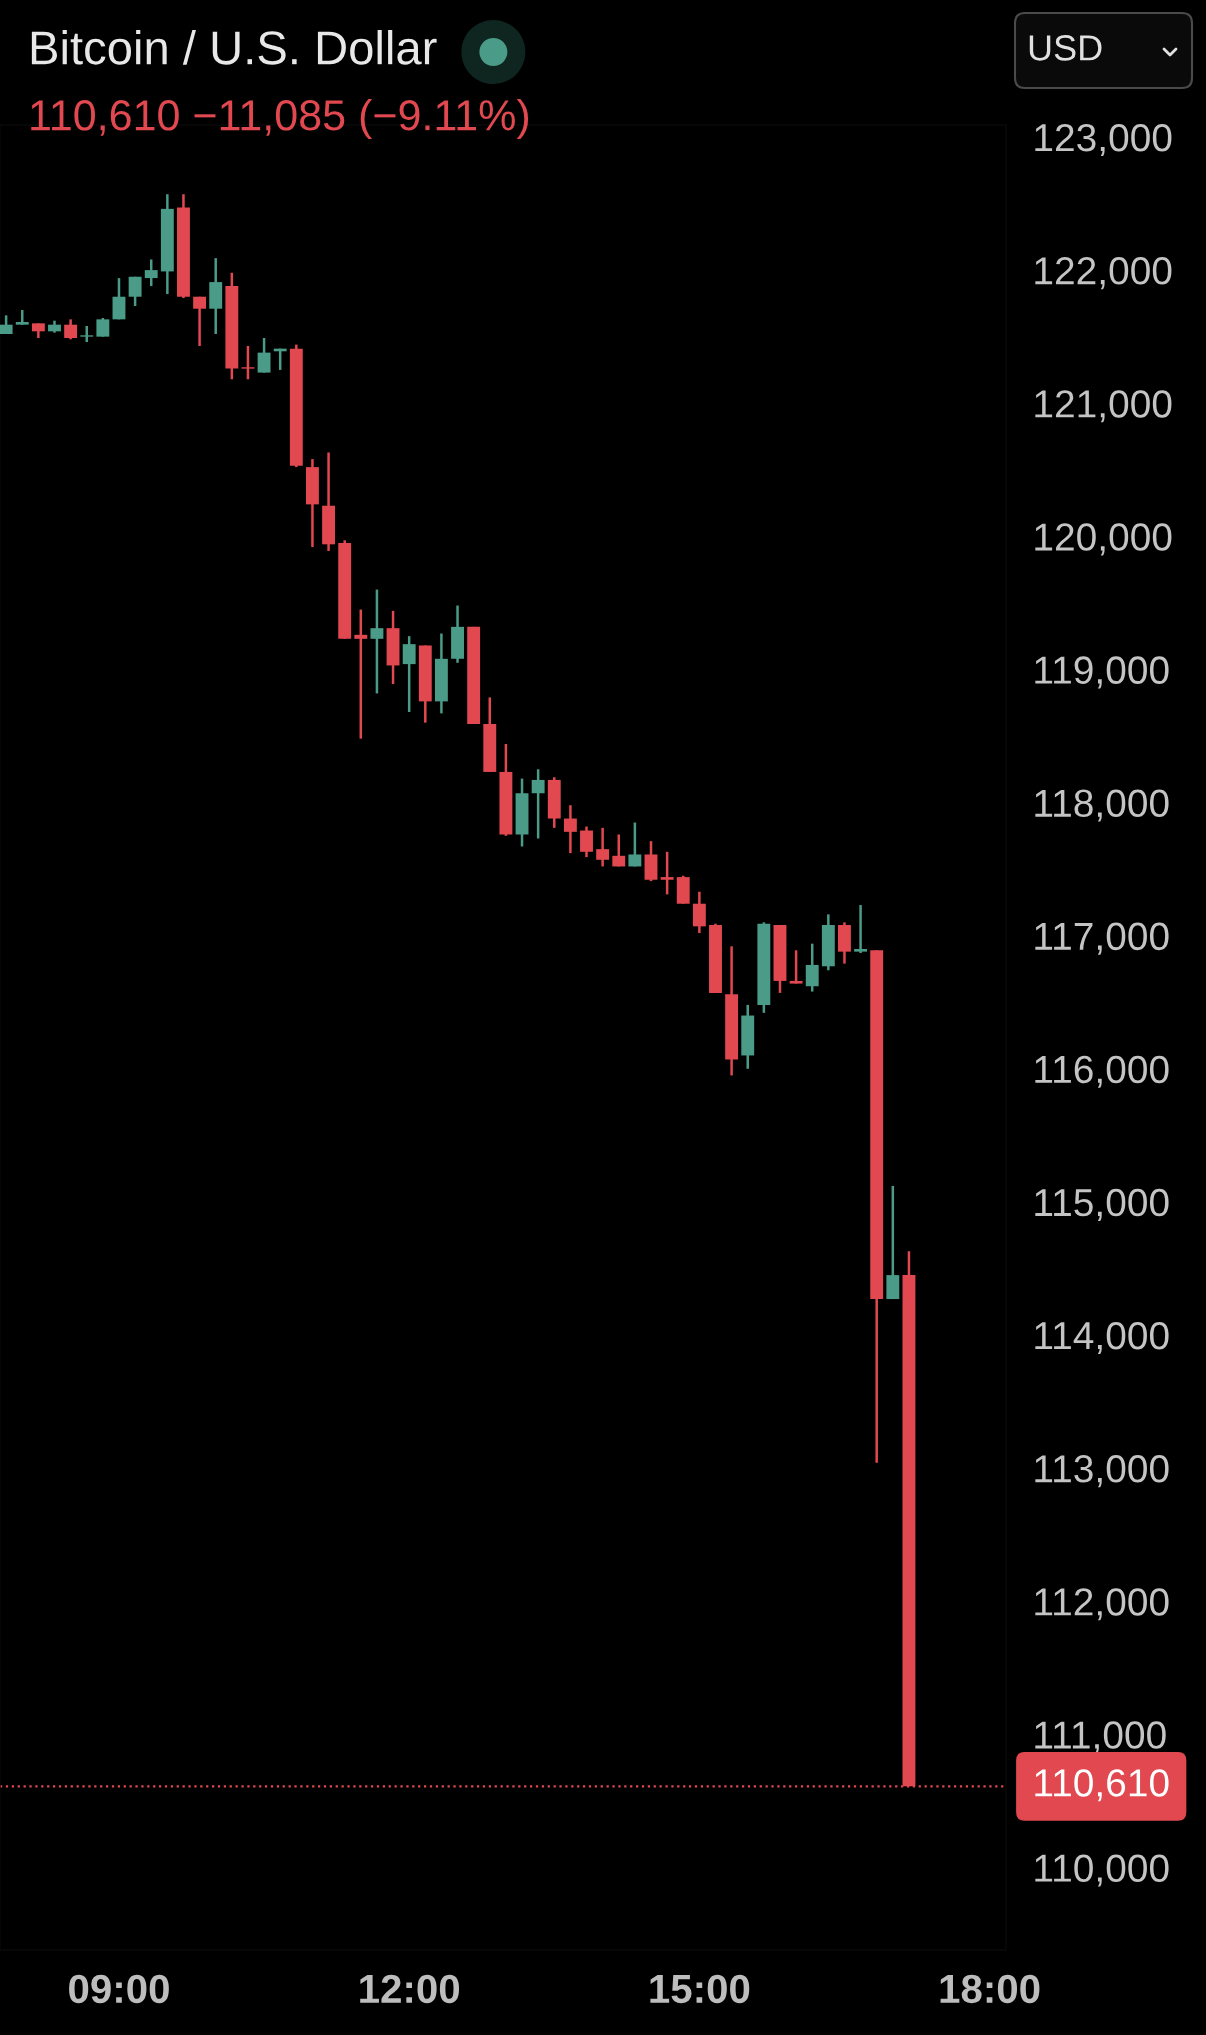 Image resolution: width=1206 pixels, height=2035 pixels. I want to click on chart-subtitle: 110,610 −11,085 (−9.11%), so click(280, 119).